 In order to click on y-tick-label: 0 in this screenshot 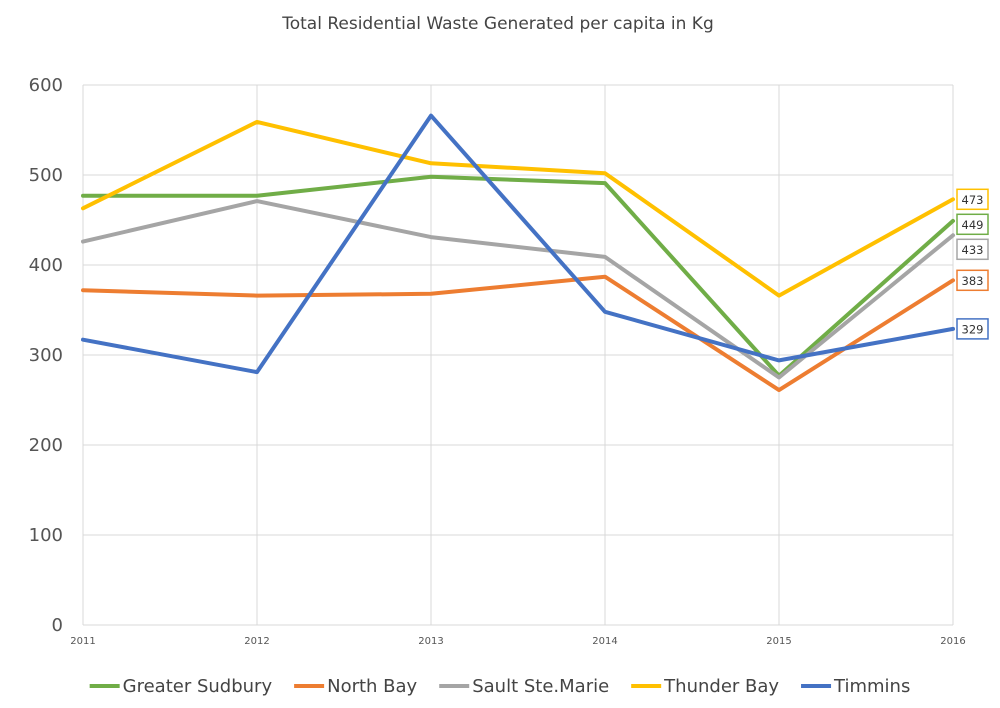, I will do `click(57, 625)`.